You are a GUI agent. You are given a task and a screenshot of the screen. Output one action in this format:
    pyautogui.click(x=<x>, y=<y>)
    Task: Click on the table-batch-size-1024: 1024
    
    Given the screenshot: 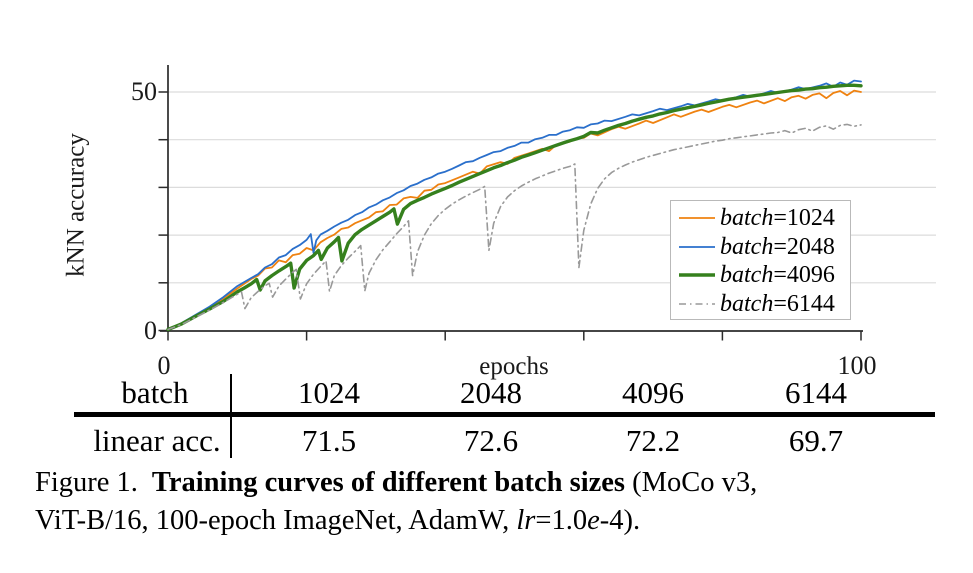 What is the action you would take?
    pyautogui.click(x=329, y=392)
    